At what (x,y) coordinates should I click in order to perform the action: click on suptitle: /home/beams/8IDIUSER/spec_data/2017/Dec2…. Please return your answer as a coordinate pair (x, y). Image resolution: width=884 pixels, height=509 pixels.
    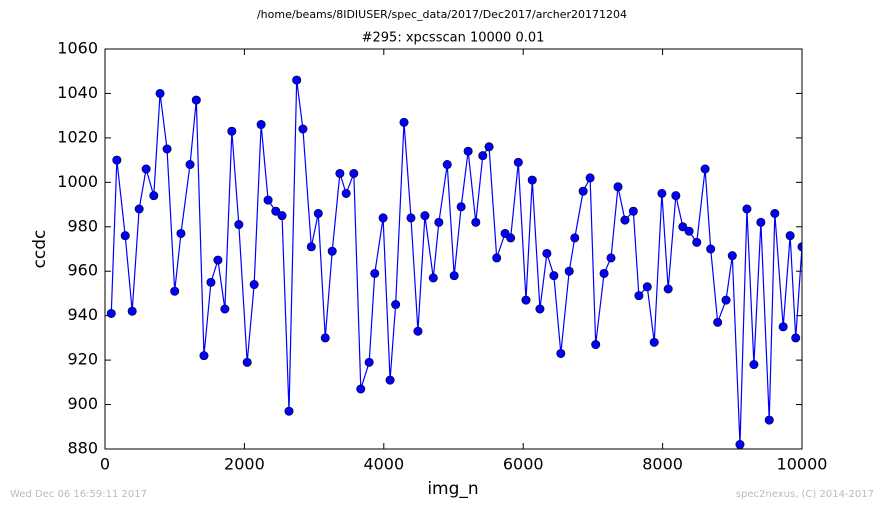
    Looking at the image, I should click on (442, 14).